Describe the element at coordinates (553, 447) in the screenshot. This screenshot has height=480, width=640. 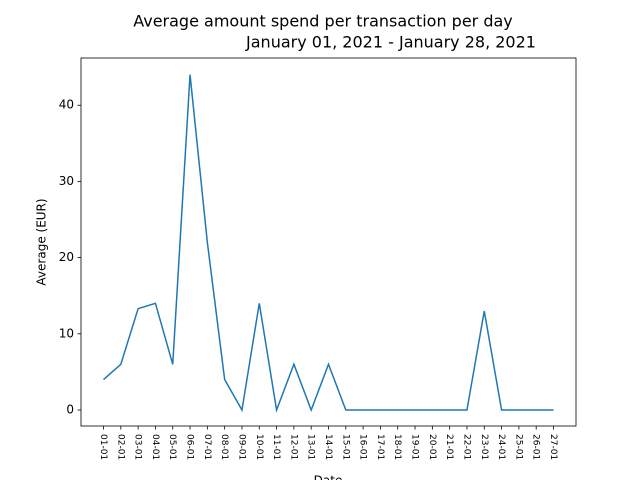
I see `x-tick-label: 27-01` at that location.